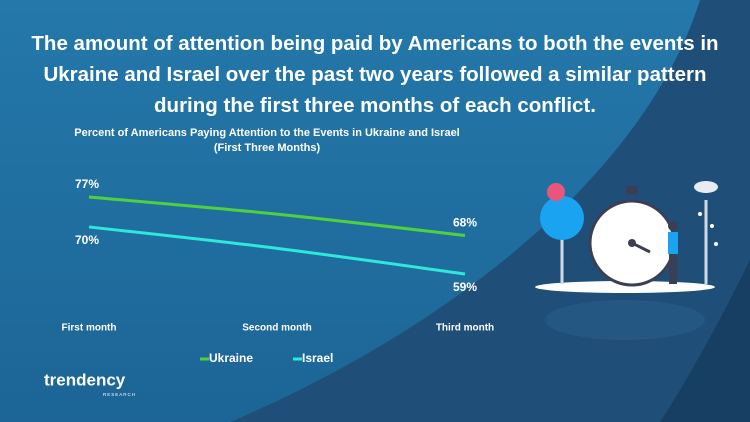 This screenshot has width=750, height=422. I want to click on data-label: 59%, so click(465, 287).